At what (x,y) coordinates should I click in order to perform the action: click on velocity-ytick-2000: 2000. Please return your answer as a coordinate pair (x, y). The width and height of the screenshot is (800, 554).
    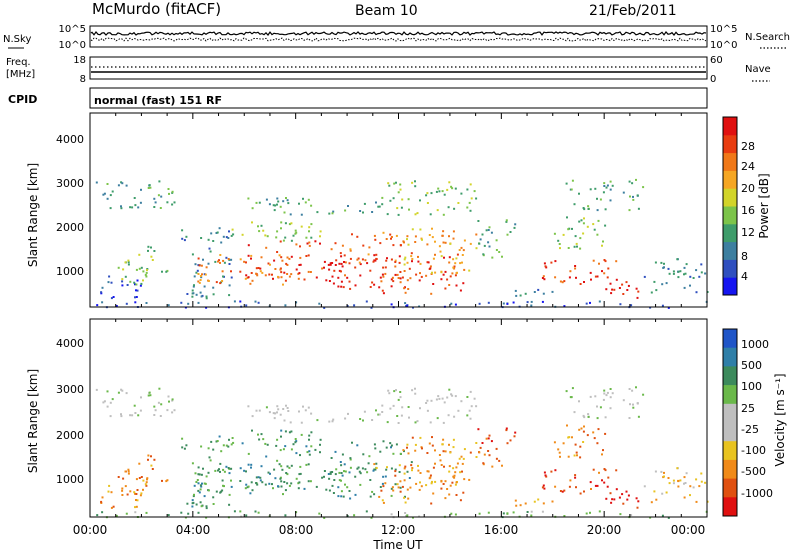
    Looking at the image, I should click on (70, 435).